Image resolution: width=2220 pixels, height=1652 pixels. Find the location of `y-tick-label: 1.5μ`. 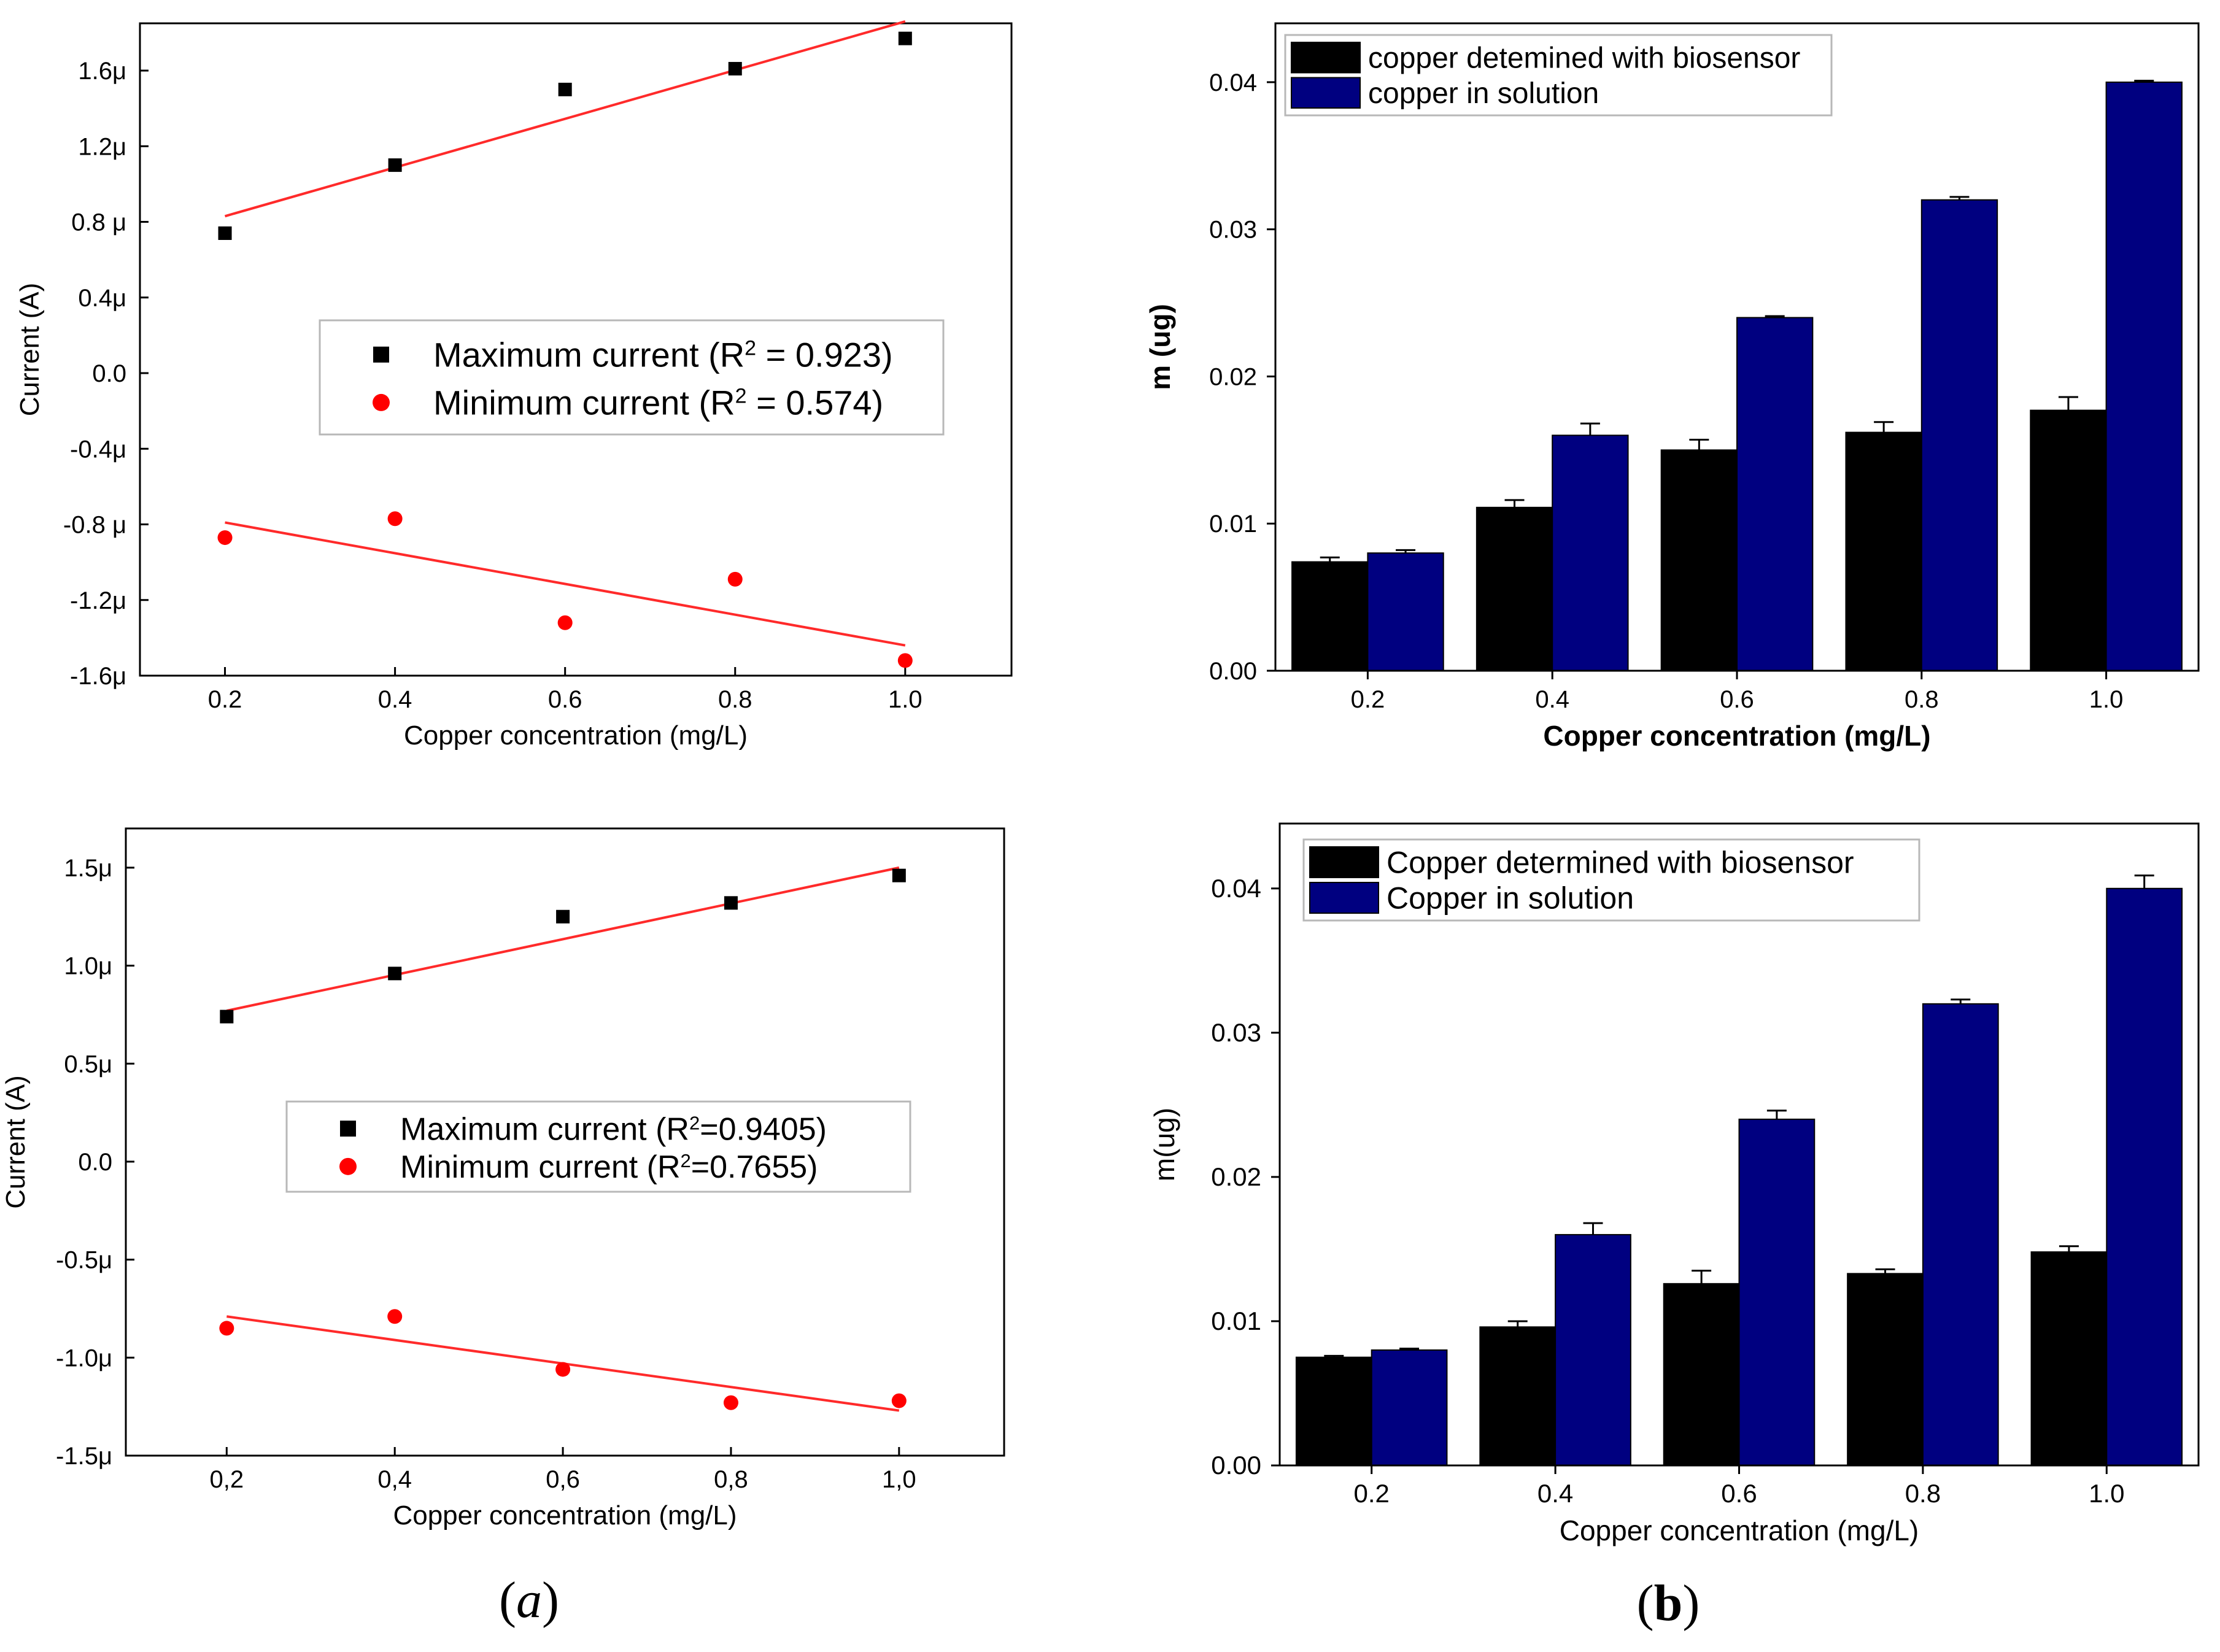

y-tick-label: 1.5μ is located at coordinates (88, 869).